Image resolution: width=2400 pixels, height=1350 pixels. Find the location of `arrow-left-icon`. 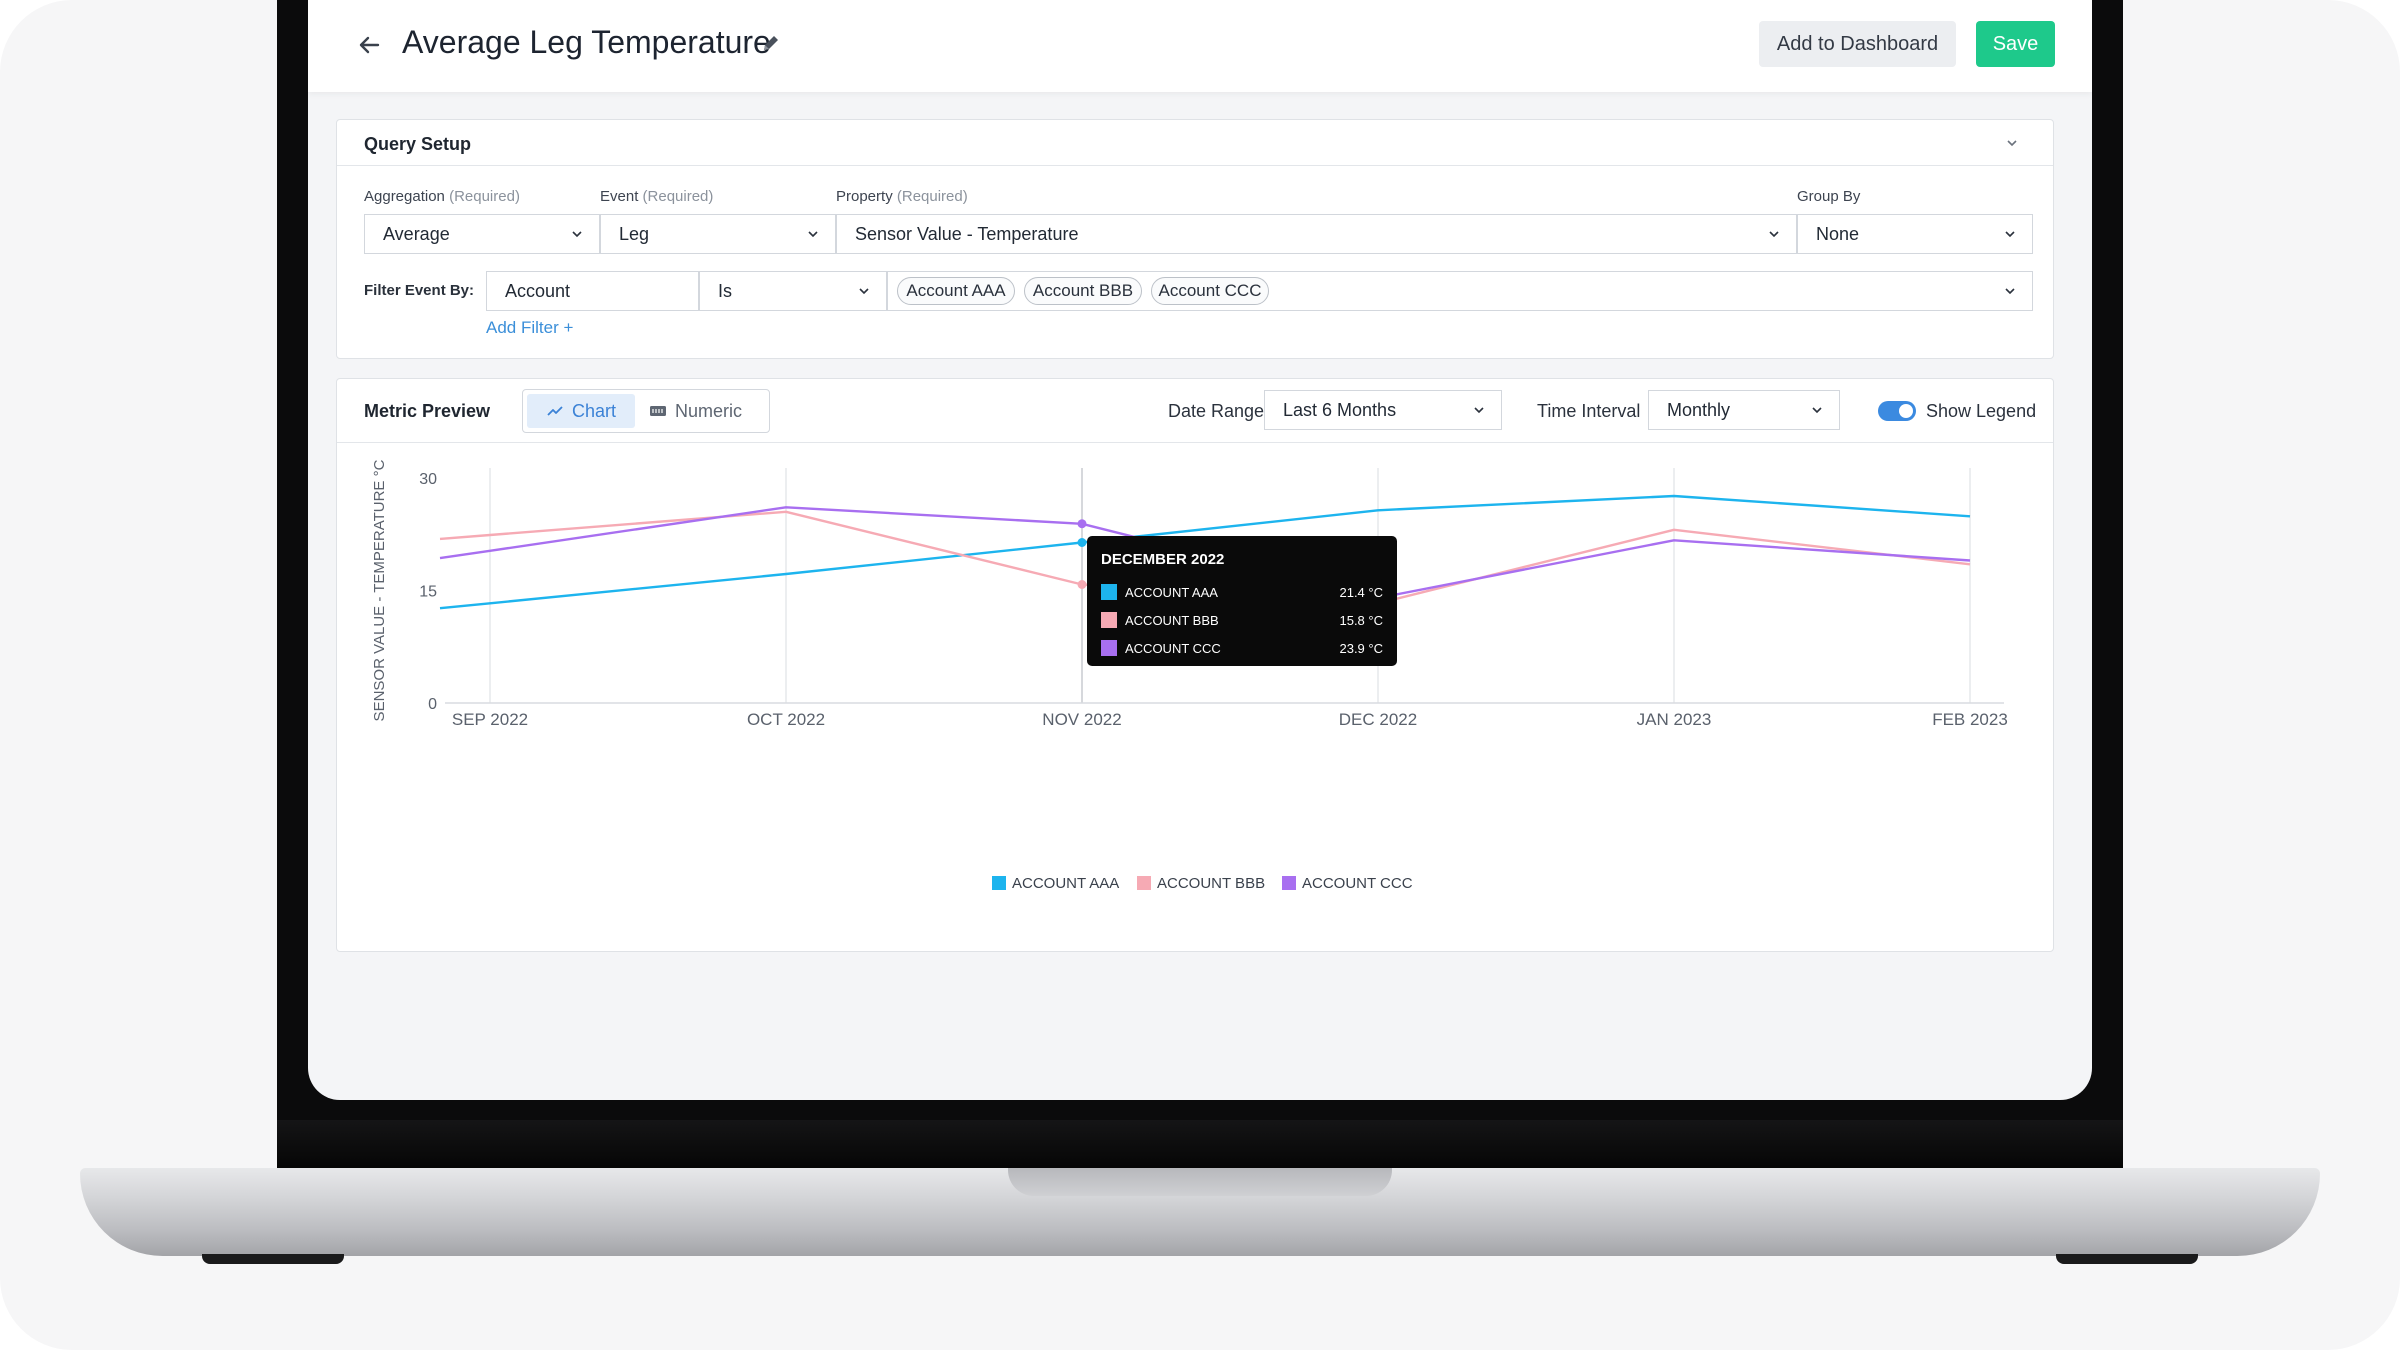

arrow-left-icon is located at coordinates (369, 45).